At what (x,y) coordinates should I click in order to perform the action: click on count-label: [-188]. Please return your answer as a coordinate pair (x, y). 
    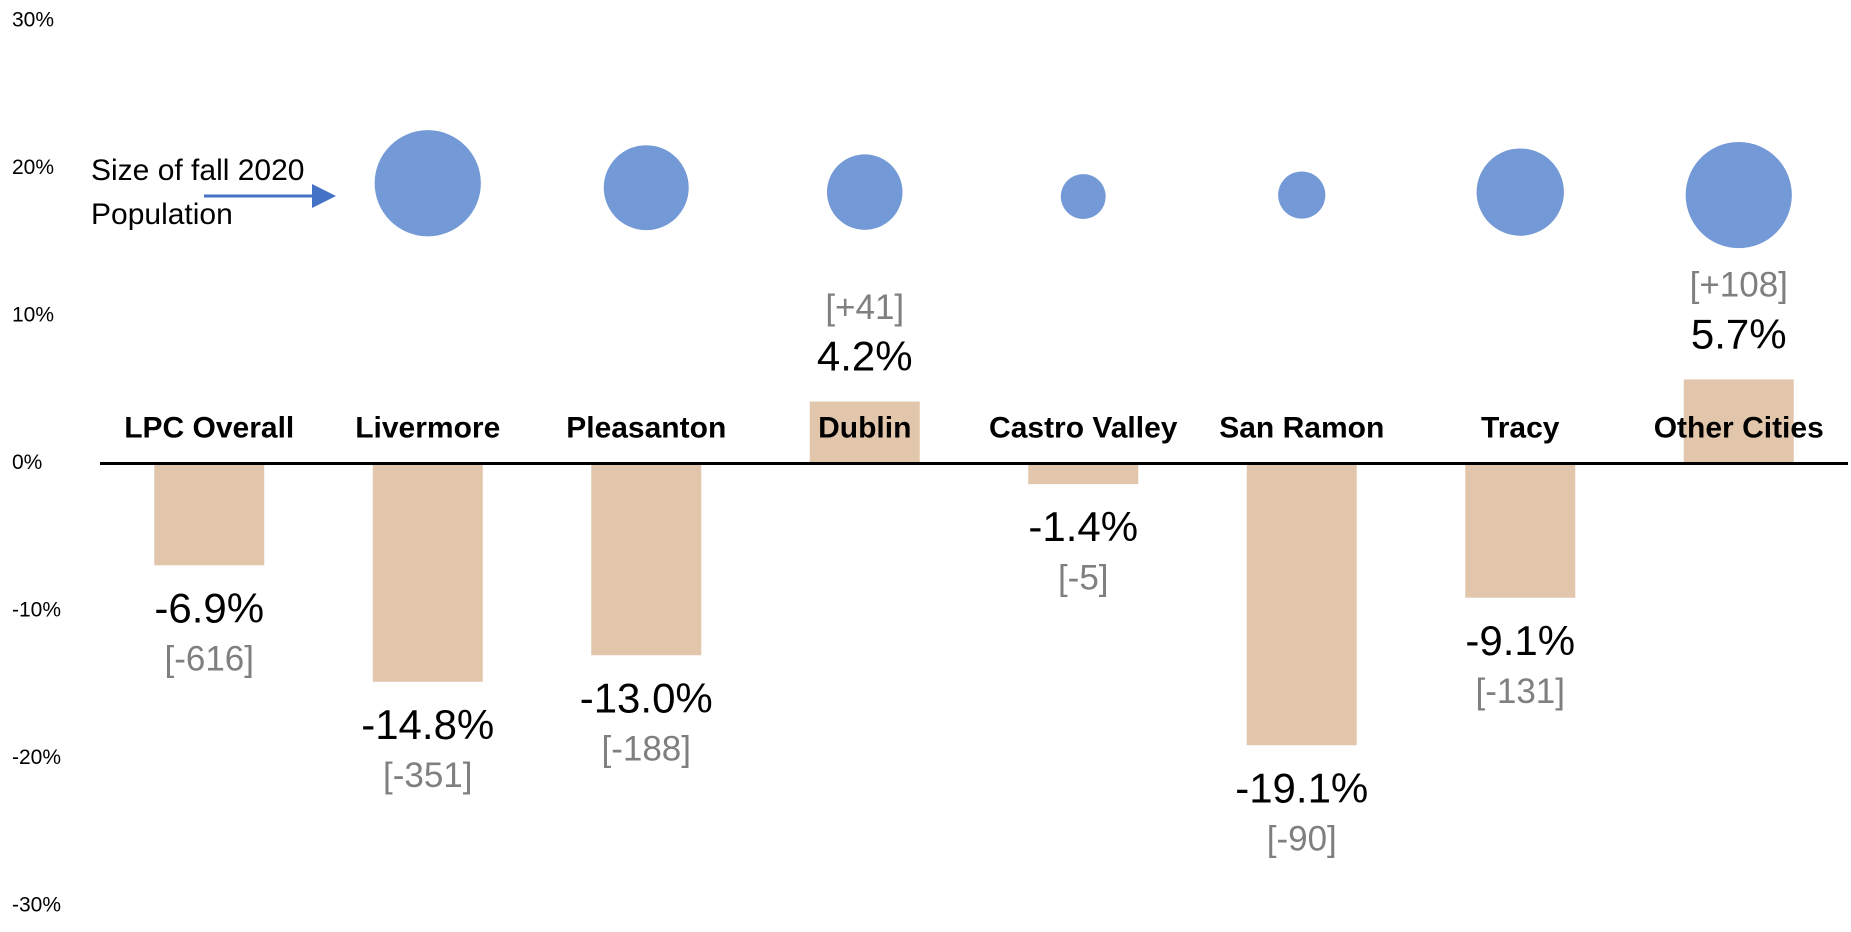
    Looking at the image, I should click on (647, 749).